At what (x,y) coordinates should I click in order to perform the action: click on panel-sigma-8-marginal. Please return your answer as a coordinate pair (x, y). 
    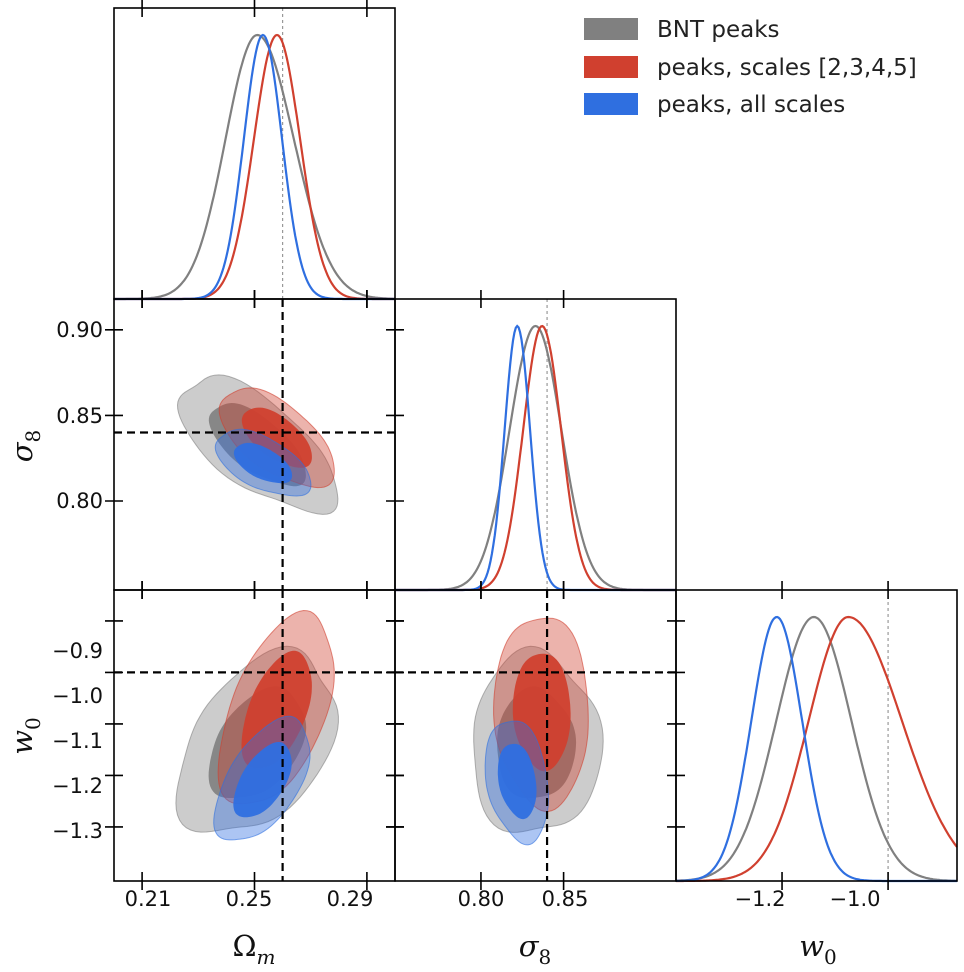
    Looking at the image, I should click on (535, 445).